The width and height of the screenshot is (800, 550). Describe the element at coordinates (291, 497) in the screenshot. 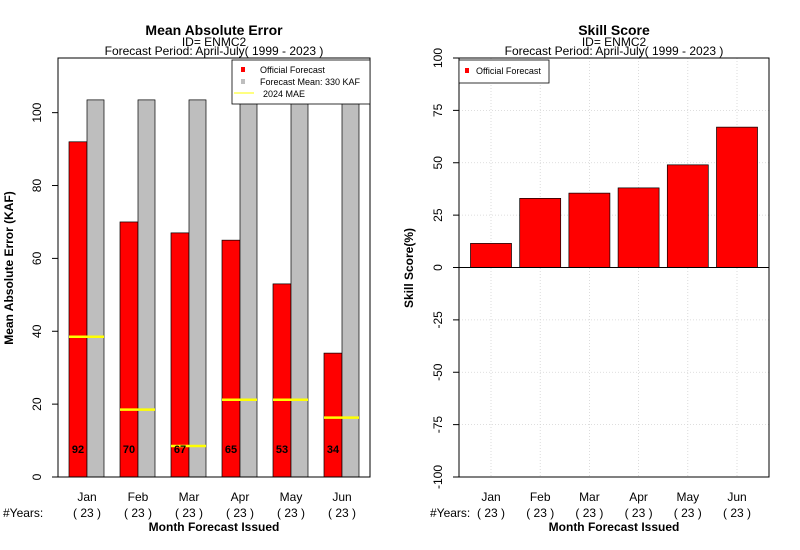

I see `mae-x-tick-label: May` at that location.